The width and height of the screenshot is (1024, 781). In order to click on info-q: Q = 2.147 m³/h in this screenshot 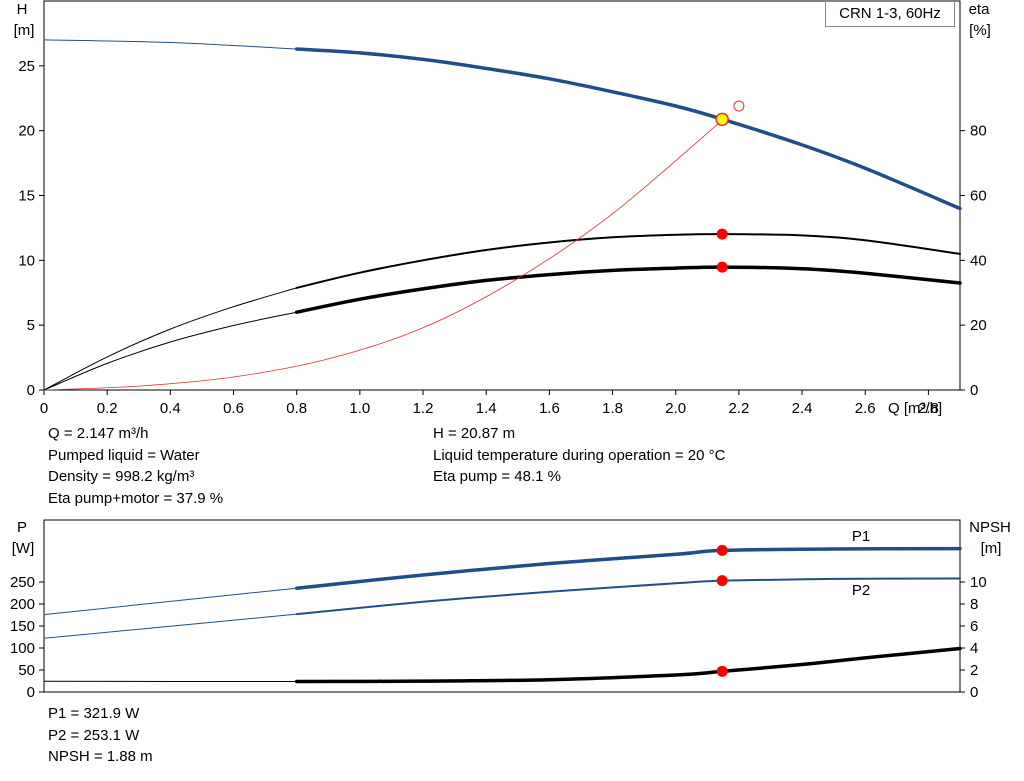, I will do `click(98, 433)`.